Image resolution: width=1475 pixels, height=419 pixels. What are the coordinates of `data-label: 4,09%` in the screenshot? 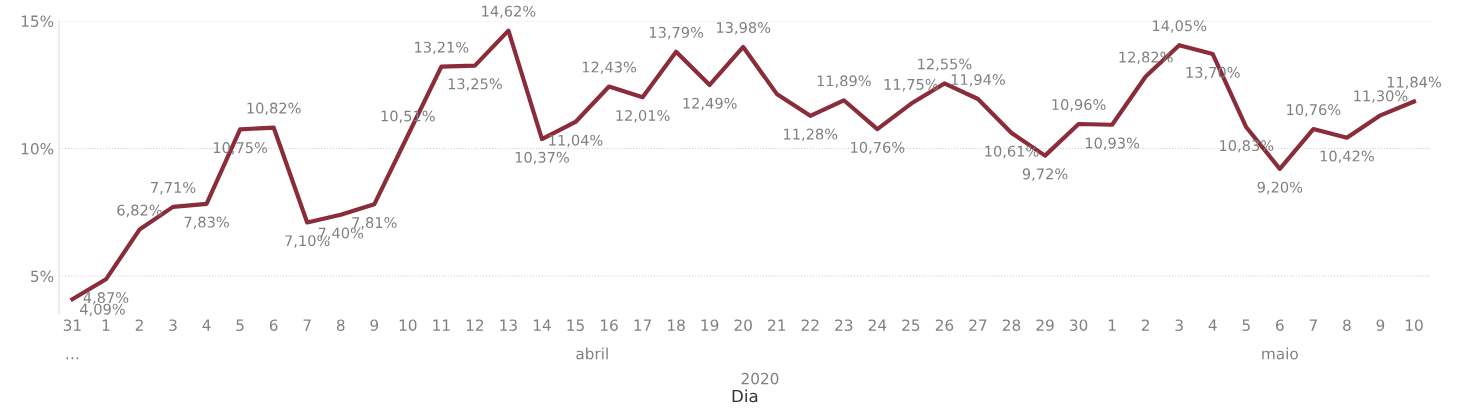 It's located at (102, 310).